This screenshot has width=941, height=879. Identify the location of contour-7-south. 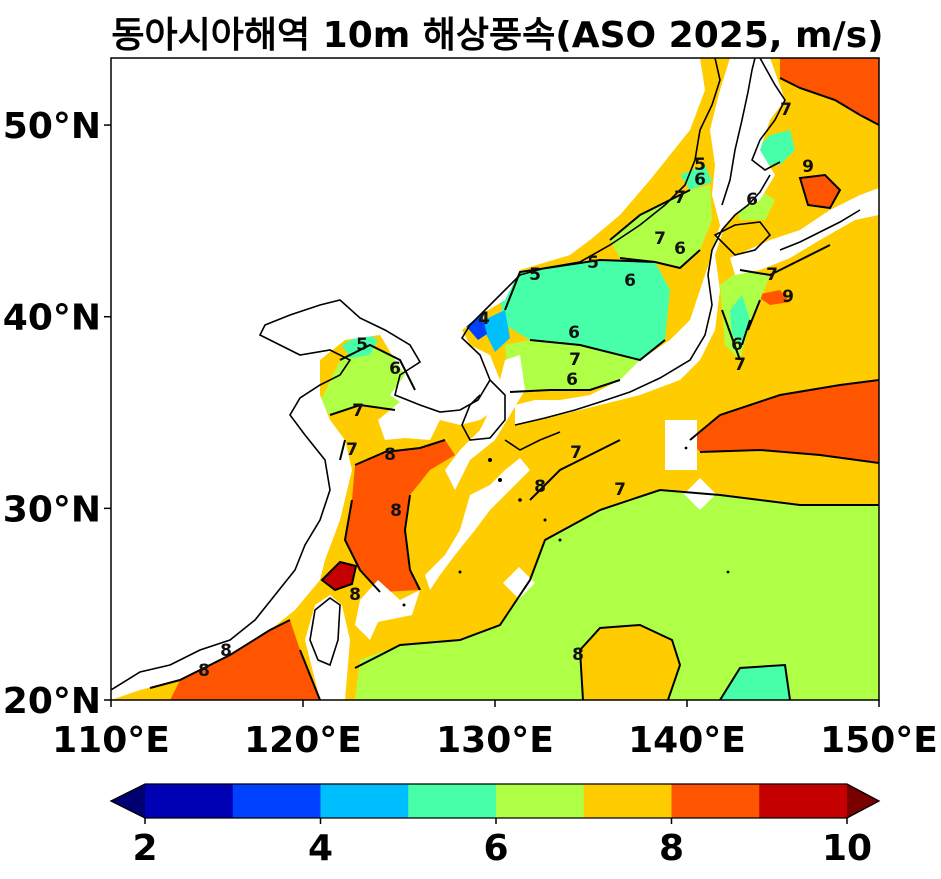
(616, 578).